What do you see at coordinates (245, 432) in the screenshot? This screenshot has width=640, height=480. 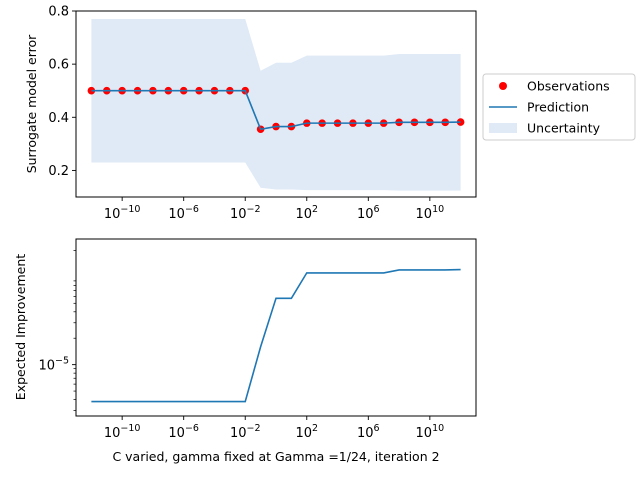 I see `bottom-x-tick-label: 10⁻²` at bounding box center [245, 432].